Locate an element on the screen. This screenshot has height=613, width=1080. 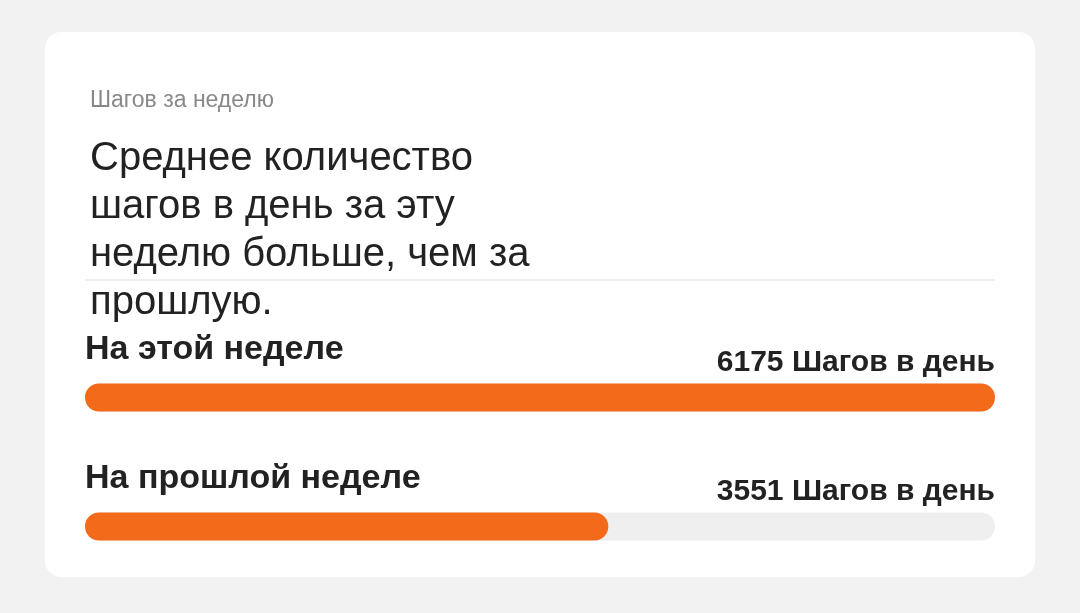
data-label: 6175 Шагов в день is located at coordinates (855, 360).